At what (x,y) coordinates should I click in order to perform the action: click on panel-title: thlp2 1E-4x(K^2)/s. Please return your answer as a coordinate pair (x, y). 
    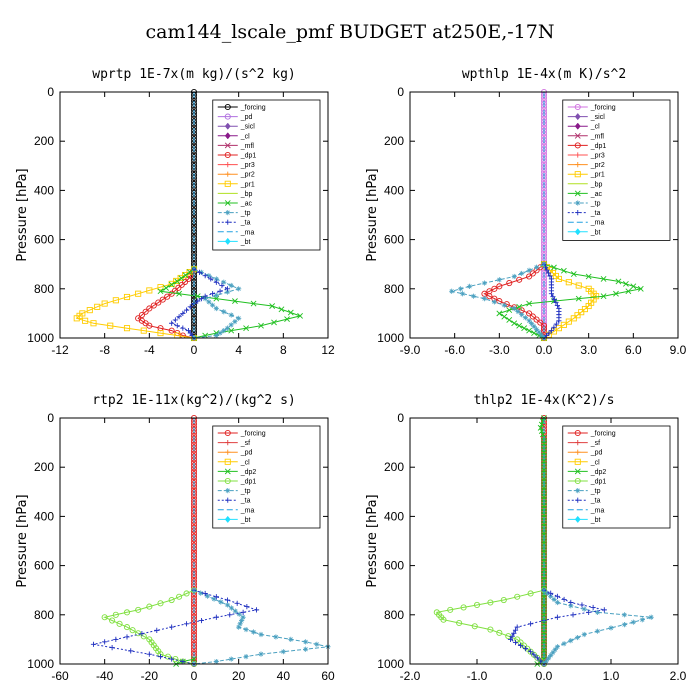
    Looking at the image, I should click on (544, 400).